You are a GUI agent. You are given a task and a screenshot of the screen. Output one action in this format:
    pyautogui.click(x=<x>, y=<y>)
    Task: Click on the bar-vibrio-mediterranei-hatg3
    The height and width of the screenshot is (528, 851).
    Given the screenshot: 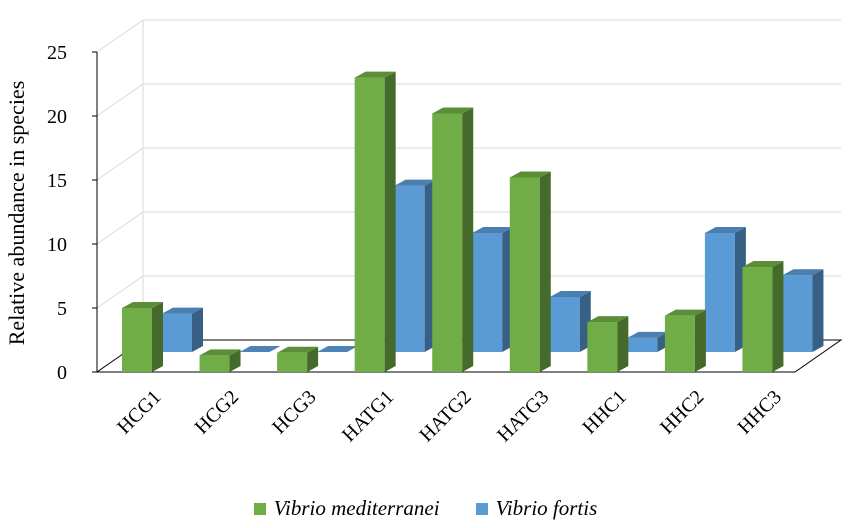 What is the action you would take?
    pyautogui.click(x=530, y=271)
    